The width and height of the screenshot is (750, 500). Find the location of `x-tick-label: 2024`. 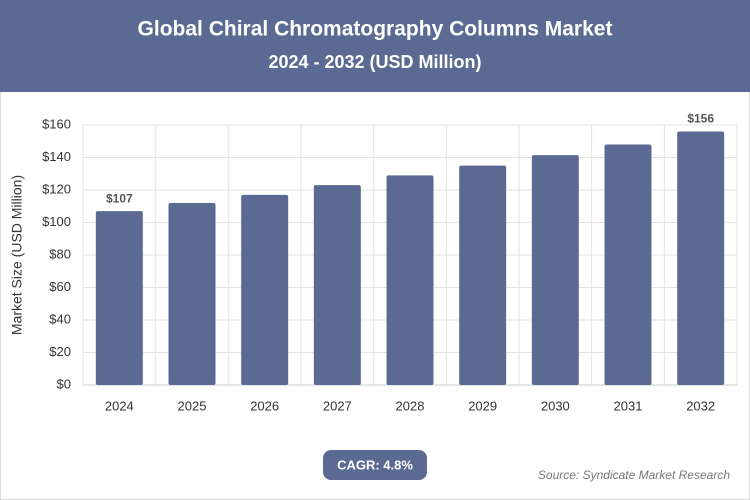

x-tick-label: 2024 is located at coordinates (119, 405).